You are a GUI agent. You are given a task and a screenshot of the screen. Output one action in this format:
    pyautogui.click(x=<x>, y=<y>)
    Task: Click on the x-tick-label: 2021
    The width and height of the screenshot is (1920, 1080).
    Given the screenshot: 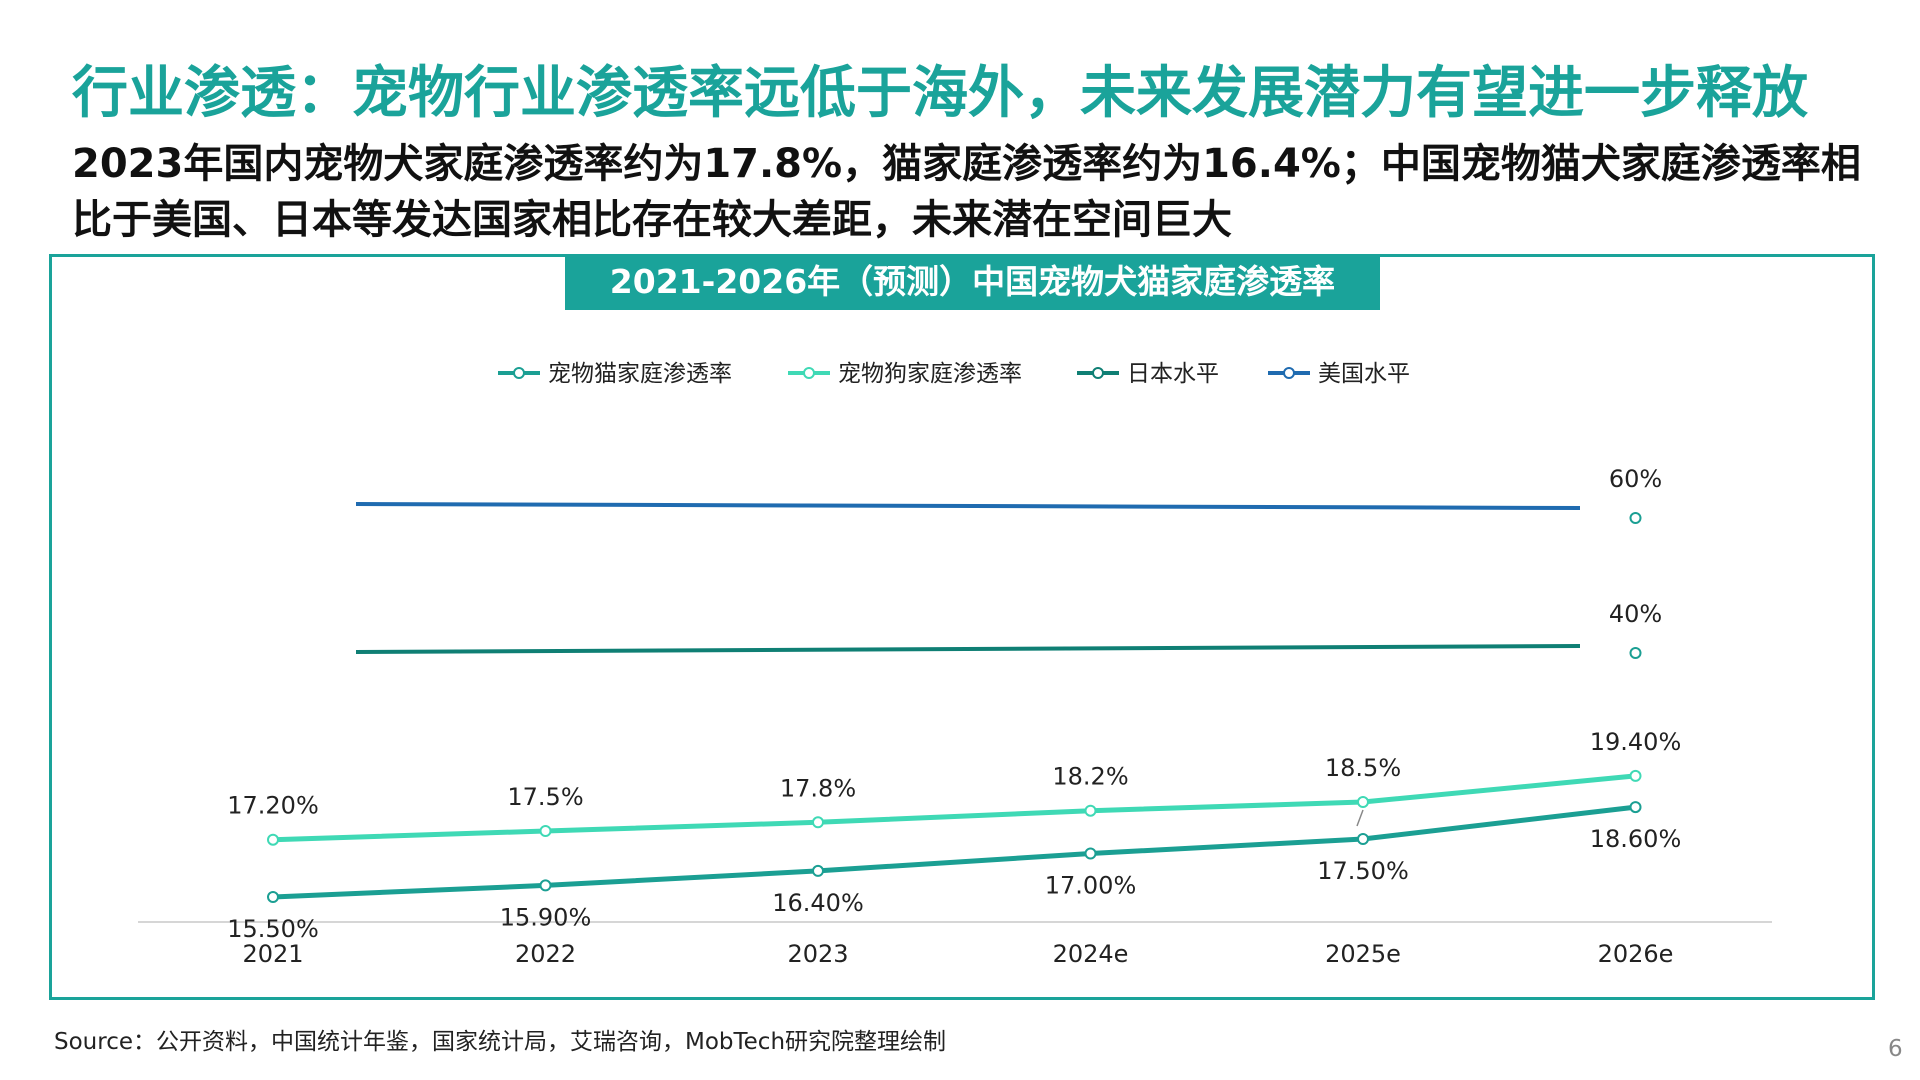 What is the action you would take?
    pyautogui.click(x=272, y=954)
    